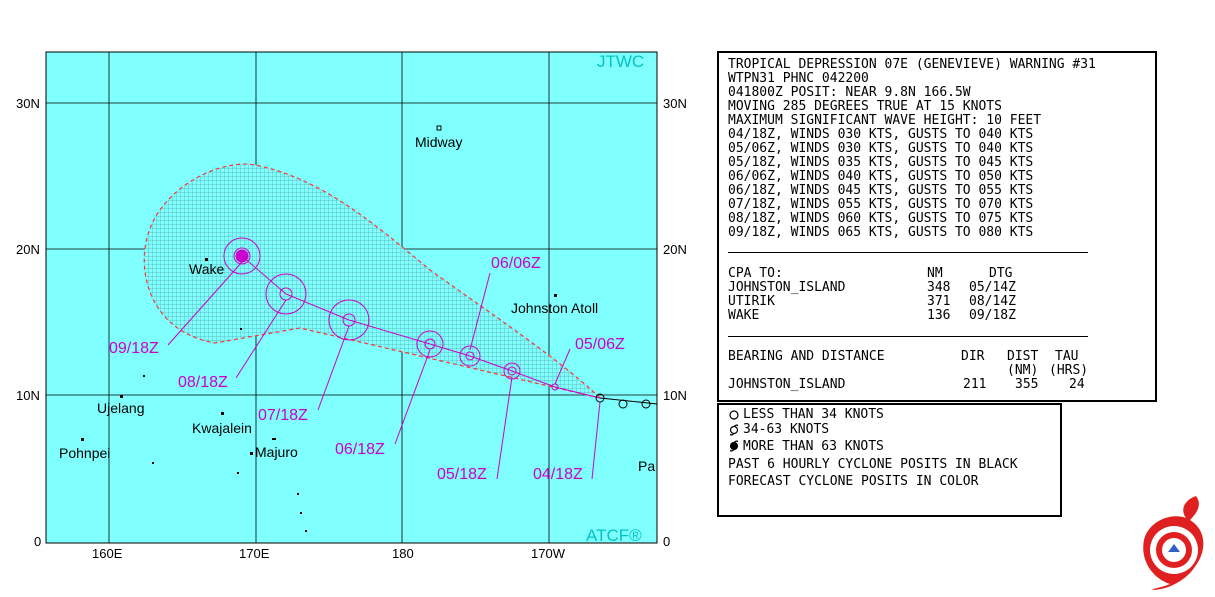 The image size is (1215, 597). What do you see at coordinates (734, 415) in the screenshot?
I see `circle-icon` at bounding box center [734, 415].